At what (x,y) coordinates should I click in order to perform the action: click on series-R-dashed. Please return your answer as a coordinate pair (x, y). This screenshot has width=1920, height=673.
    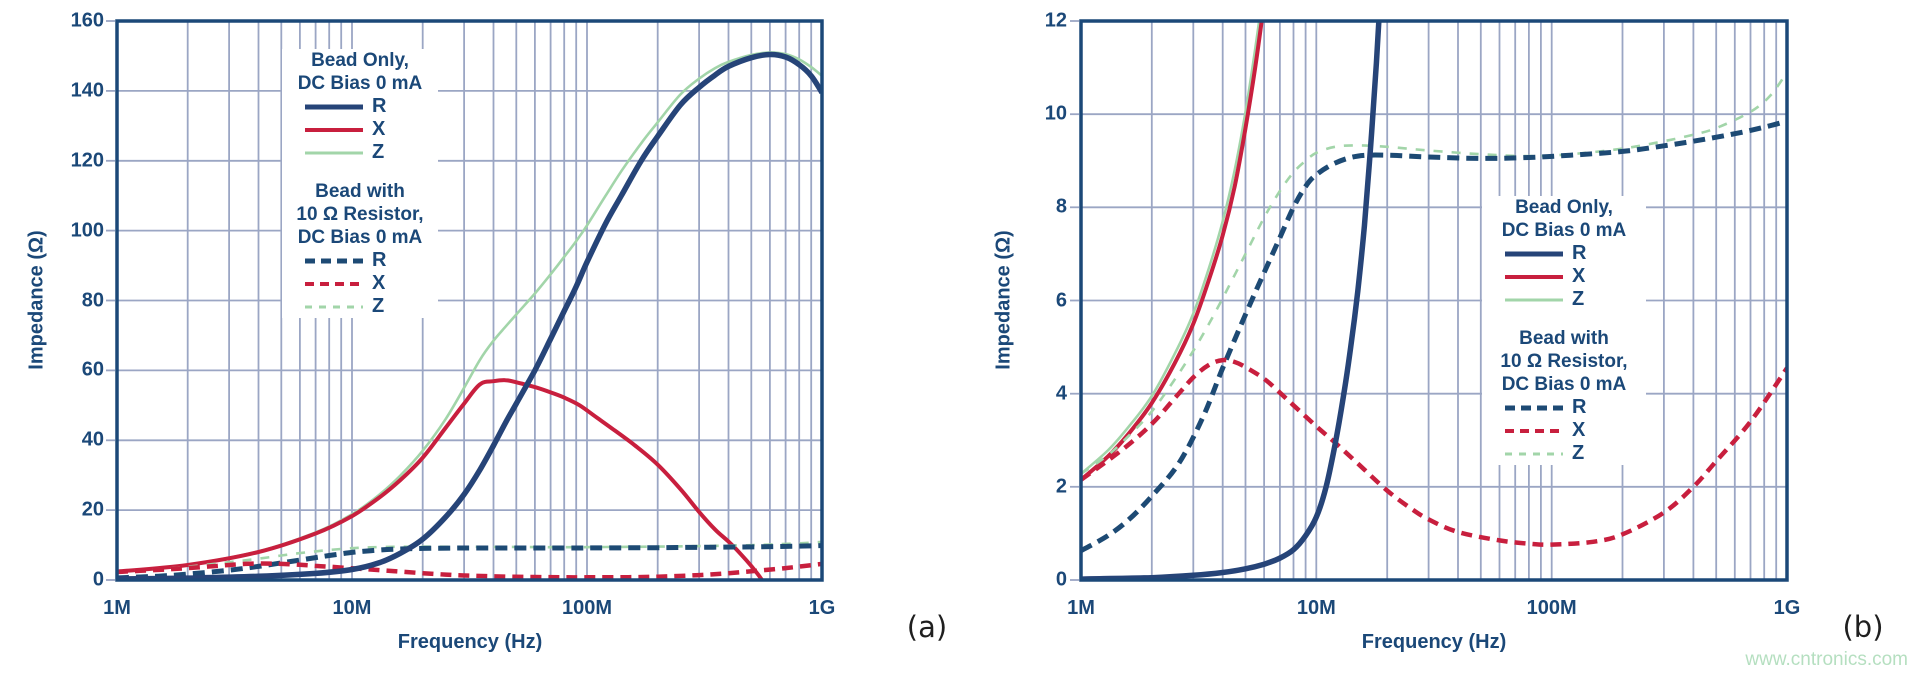
    Looking at the image, I should click on (469, 561).